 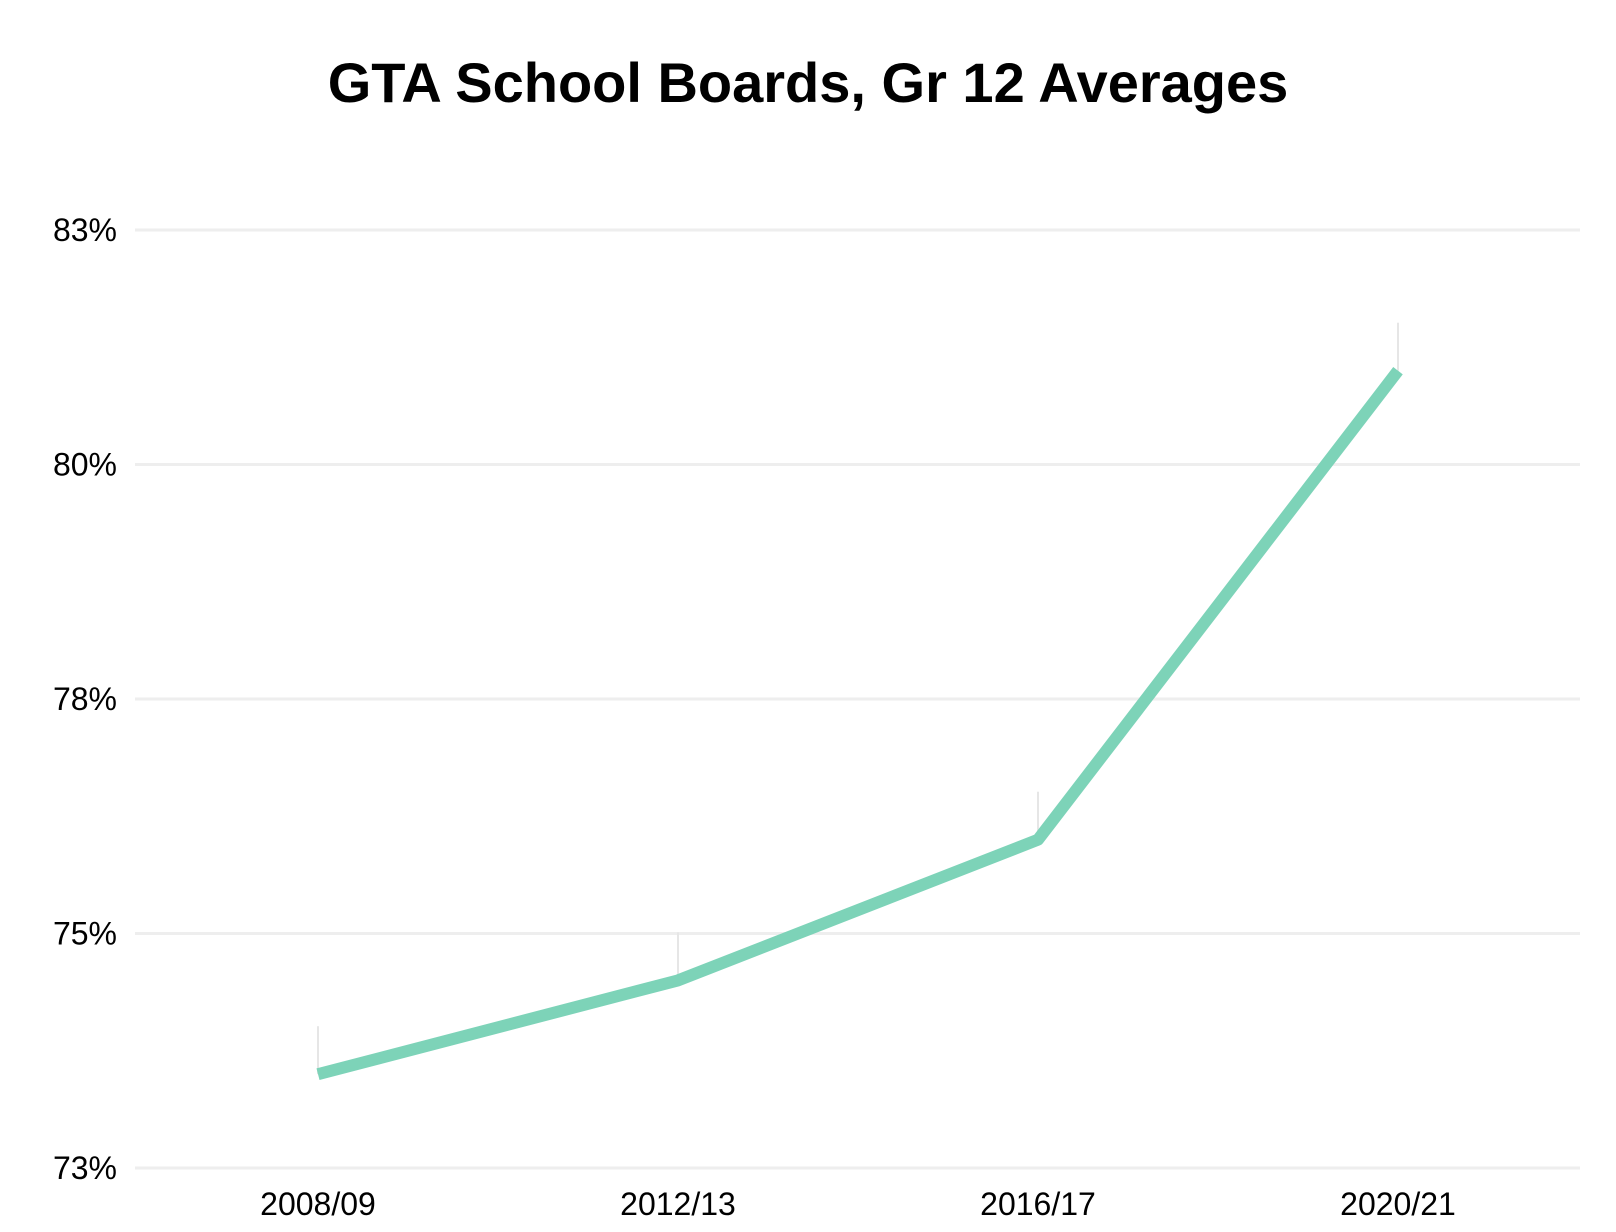 What do you see at coordinates (85, 230) in the screenshot?
I see `y-tick-label: 83%` at bounding box center [85, 230].